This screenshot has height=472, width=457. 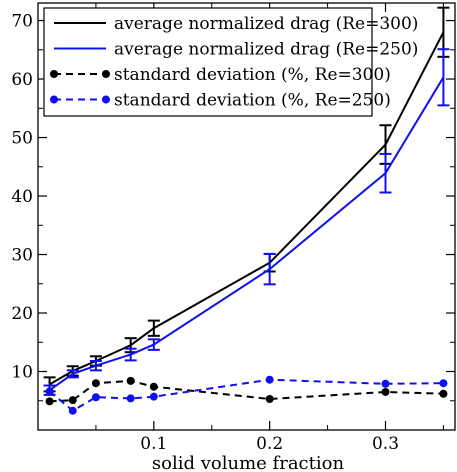 I want to click on y-tick-label: 10, so click(x=22, y=373).